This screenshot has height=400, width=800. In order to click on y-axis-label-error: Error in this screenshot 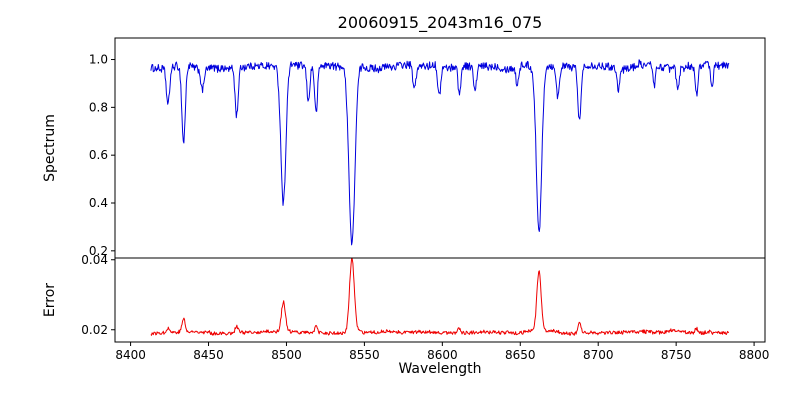, I will do `click(50, 300)`.